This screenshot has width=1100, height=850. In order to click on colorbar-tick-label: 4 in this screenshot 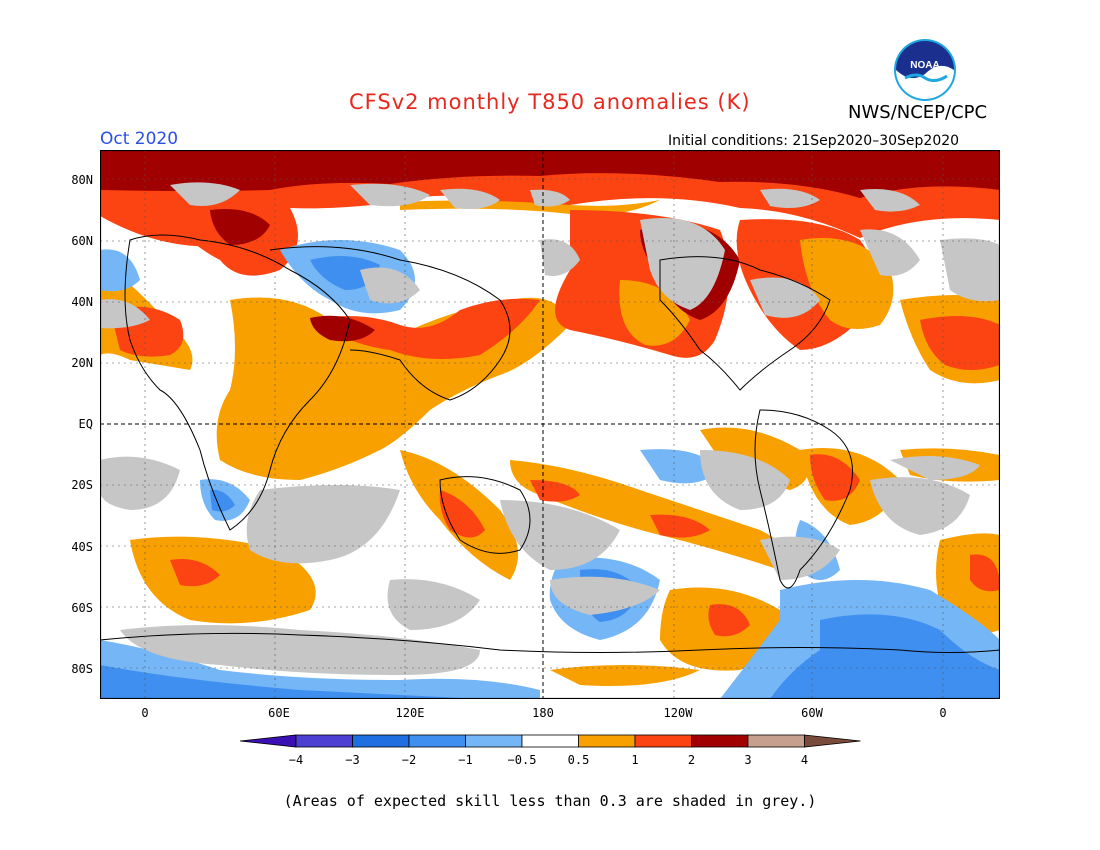, I will do `click(804, 760)`.